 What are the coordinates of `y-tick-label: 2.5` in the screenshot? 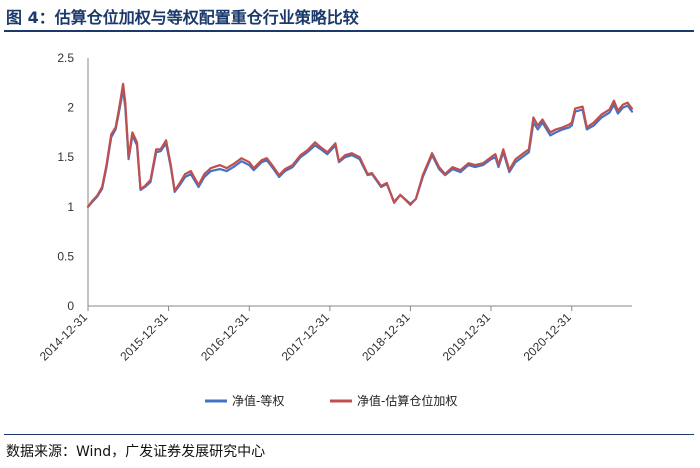 It's located at (65, 58).